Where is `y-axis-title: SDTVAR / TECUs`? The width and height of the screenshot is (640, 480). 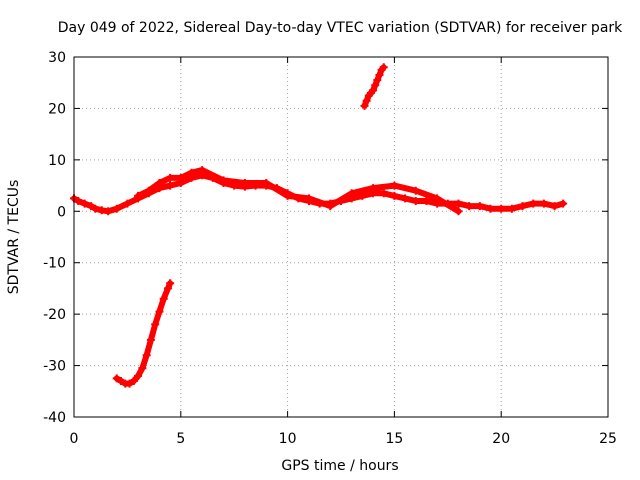 y-axis-title: SDTVAR / TECUs is located at coordinates (14, 237).